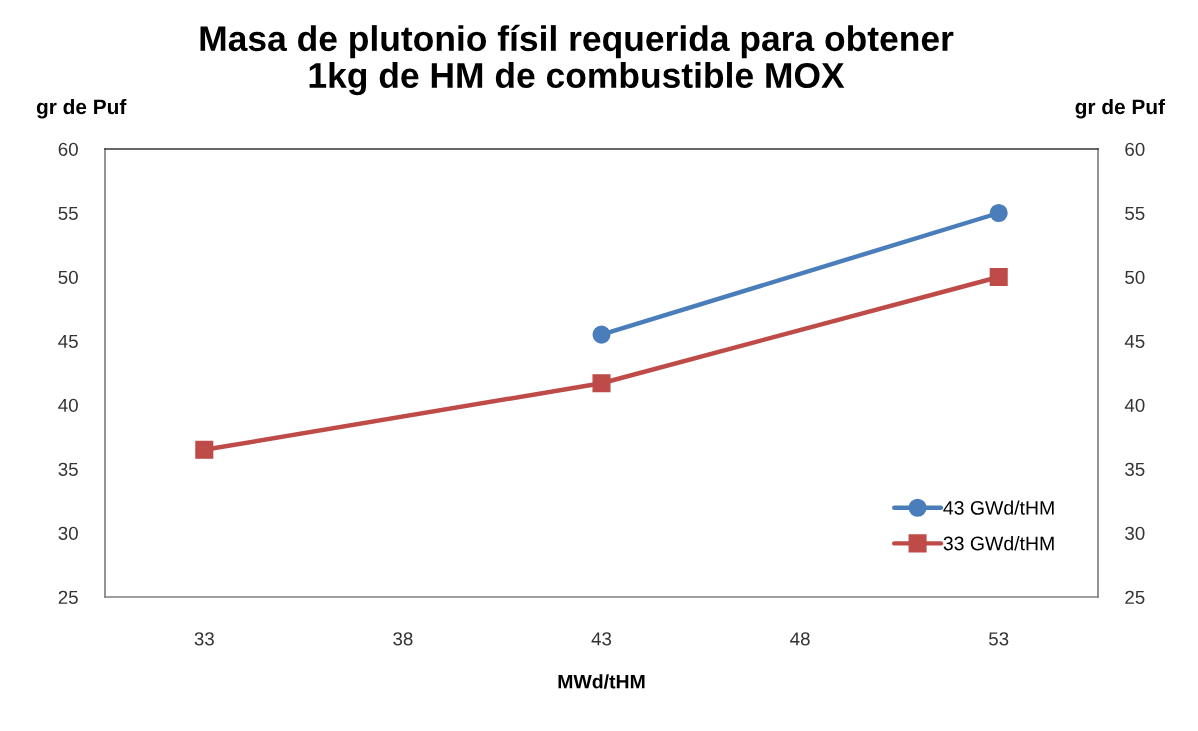  What do you see at coordinates (577, 60) in the screenshot?
I see `chart-title: Masa de plutonio físil requerida para obtener 1kg de HM de combustible MOX` at bounding box center [577, 60].